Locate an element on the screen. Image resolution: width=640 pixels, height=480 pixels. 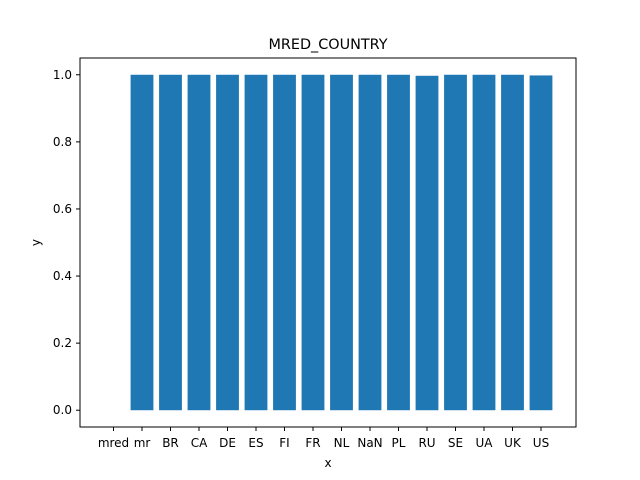
bar-FI is located at coordinates (284, 242).